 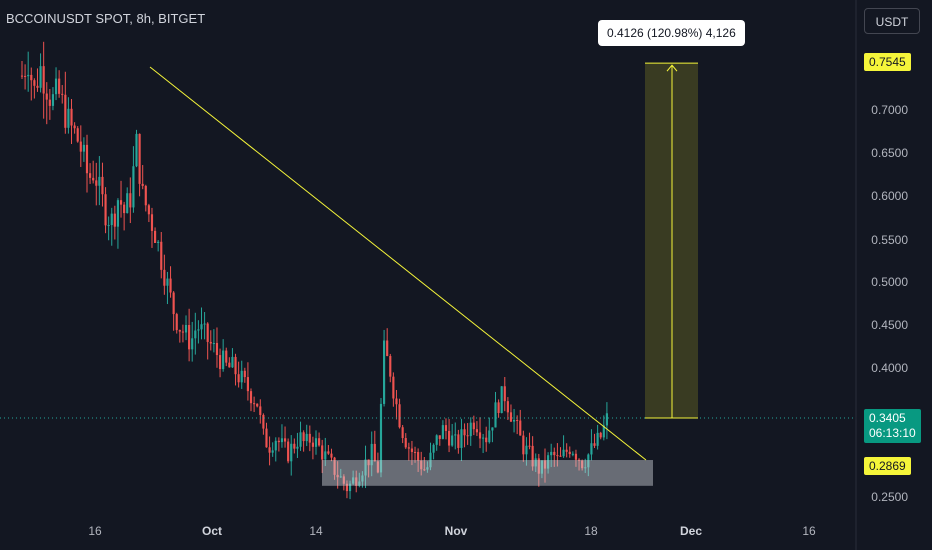 I want to click on price-tick: 0.2500, so click(x=889, y=497).